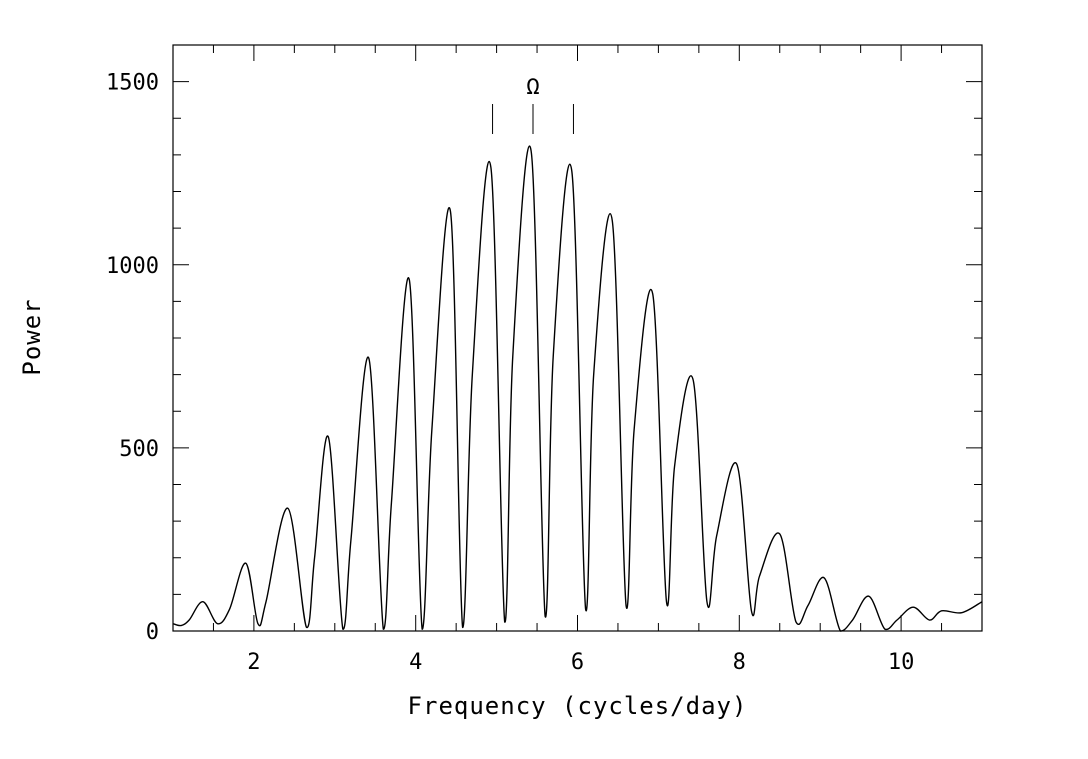 The image size is (1088, 759). Describe the element at coordinates (578, 706) in the screenshot. I see `x-axis-label: Frequency (cycles/day)` at that location.